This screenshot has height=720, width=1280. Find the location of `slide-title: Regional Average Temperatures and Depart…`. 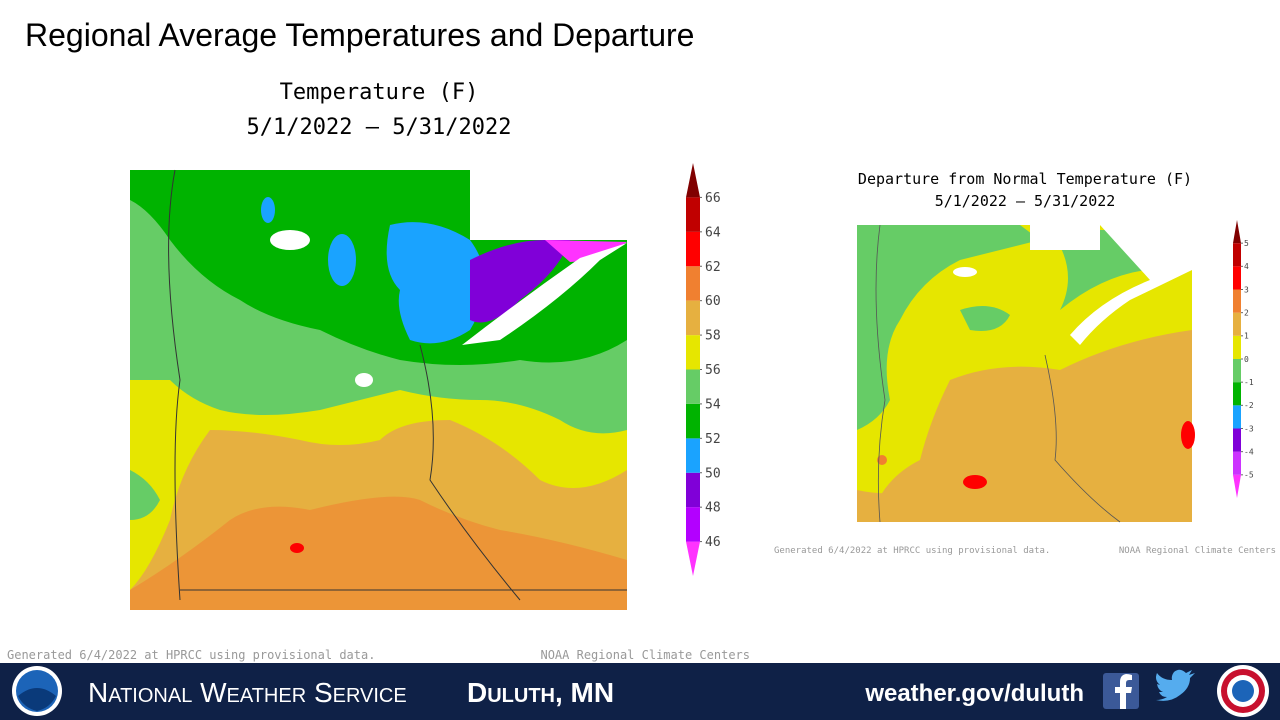

slide-title: Regional Average Temperatures and Depart… is located at coordinates (359, 35).